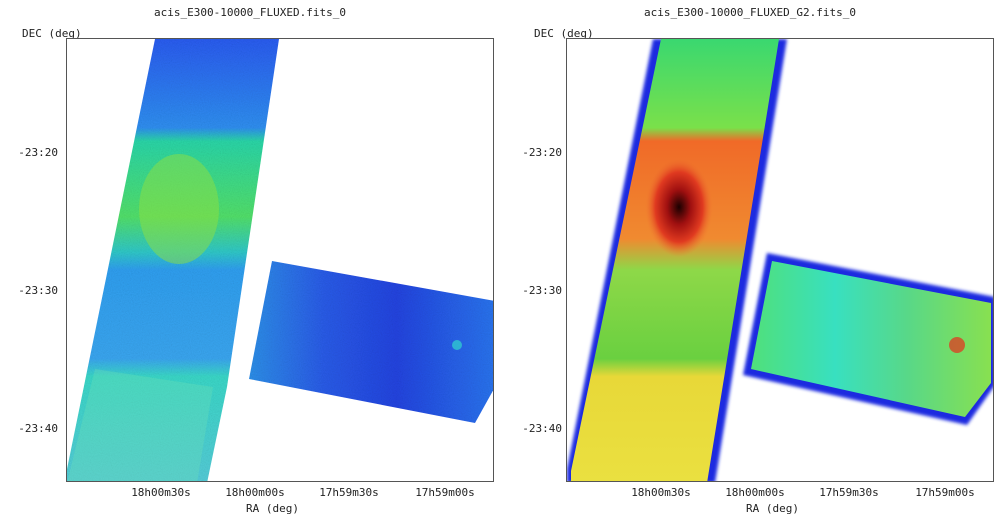  What do you see at coordinates (250, 12) in the screenshot?
I see `panel-title: acis_E300-10000_FLUXED.fits_0` at bounding box center [250, 12].